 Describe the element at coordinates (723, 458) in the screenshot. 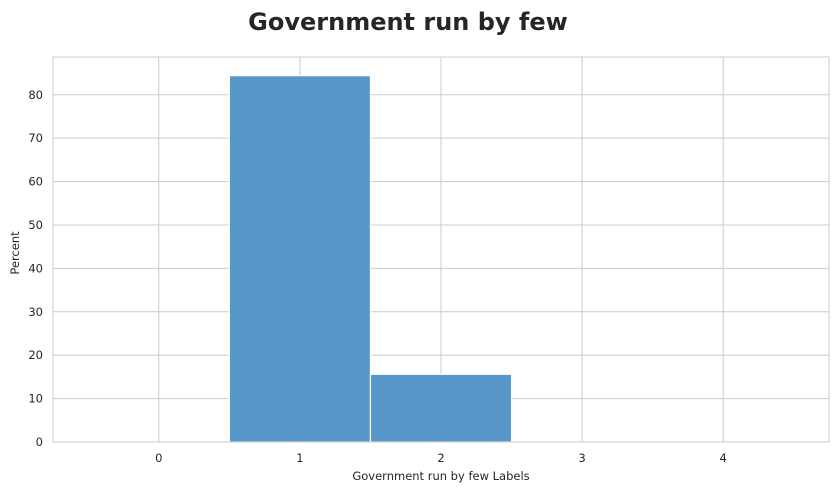

I see `x-tick-label: 4` at that location.